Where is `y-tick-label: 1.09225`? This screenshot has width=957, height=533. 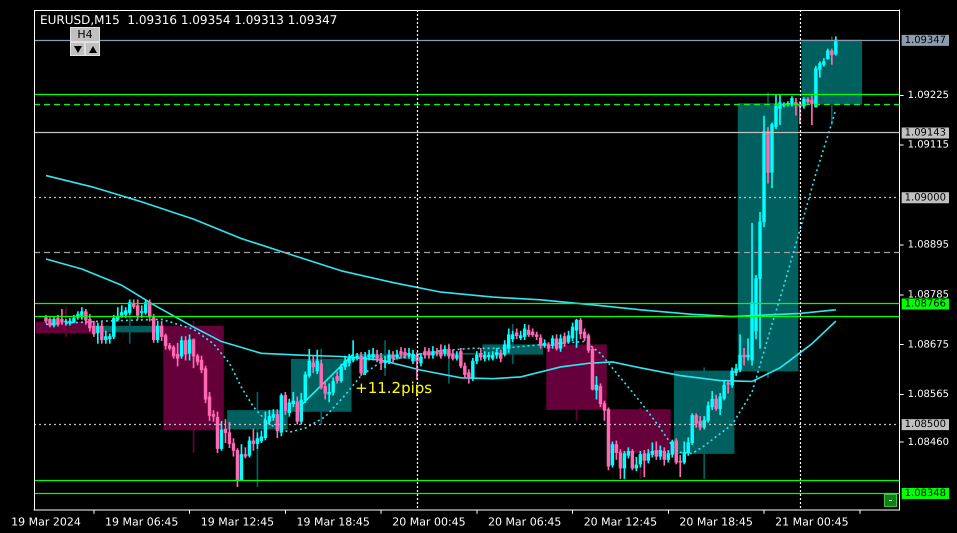 y-tick-label: 1.09225 is located at coordinates (929, 95).